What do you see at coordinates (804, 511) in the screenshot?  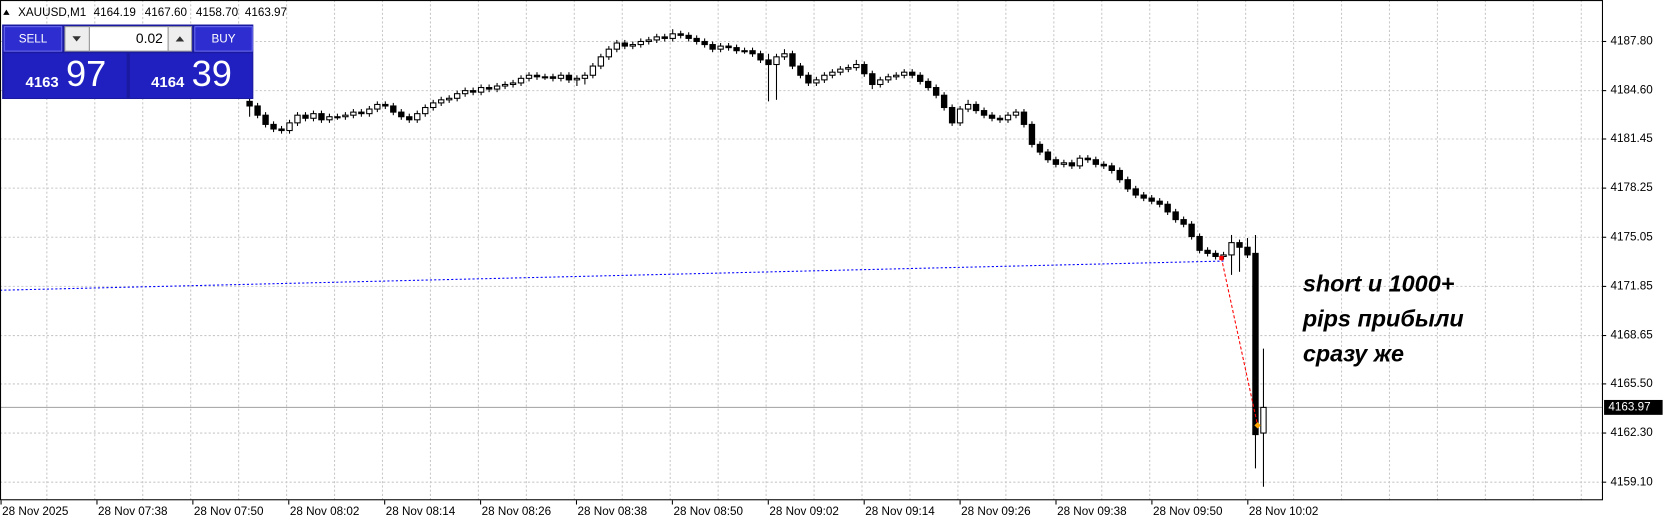 I see `x-tick-label: 28 Nov 09:02` at bounding box center [804, 511].